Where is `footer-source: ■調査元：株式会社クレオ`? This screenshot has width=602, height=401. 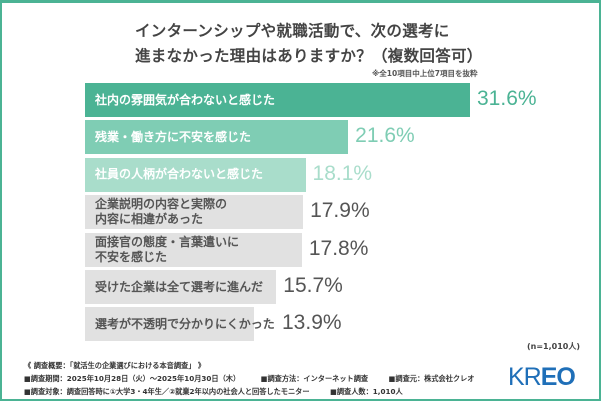
footer-source: ■調査元：株式会社クレオ is located at coordinates (431, 378).